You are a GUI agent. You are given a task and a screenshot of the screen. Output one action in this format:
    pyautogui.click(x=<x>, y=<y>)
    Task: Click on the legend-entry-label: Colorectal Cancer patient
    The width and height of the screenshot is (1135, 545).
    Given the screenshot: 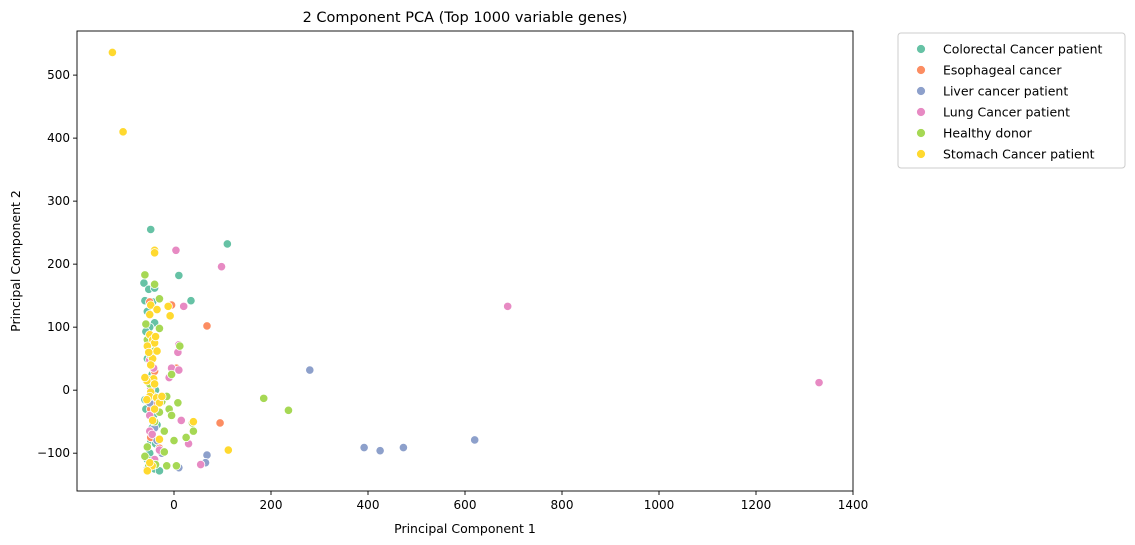 What is the action you would take?
    pyautogui.click(x=1022, y=49)
    